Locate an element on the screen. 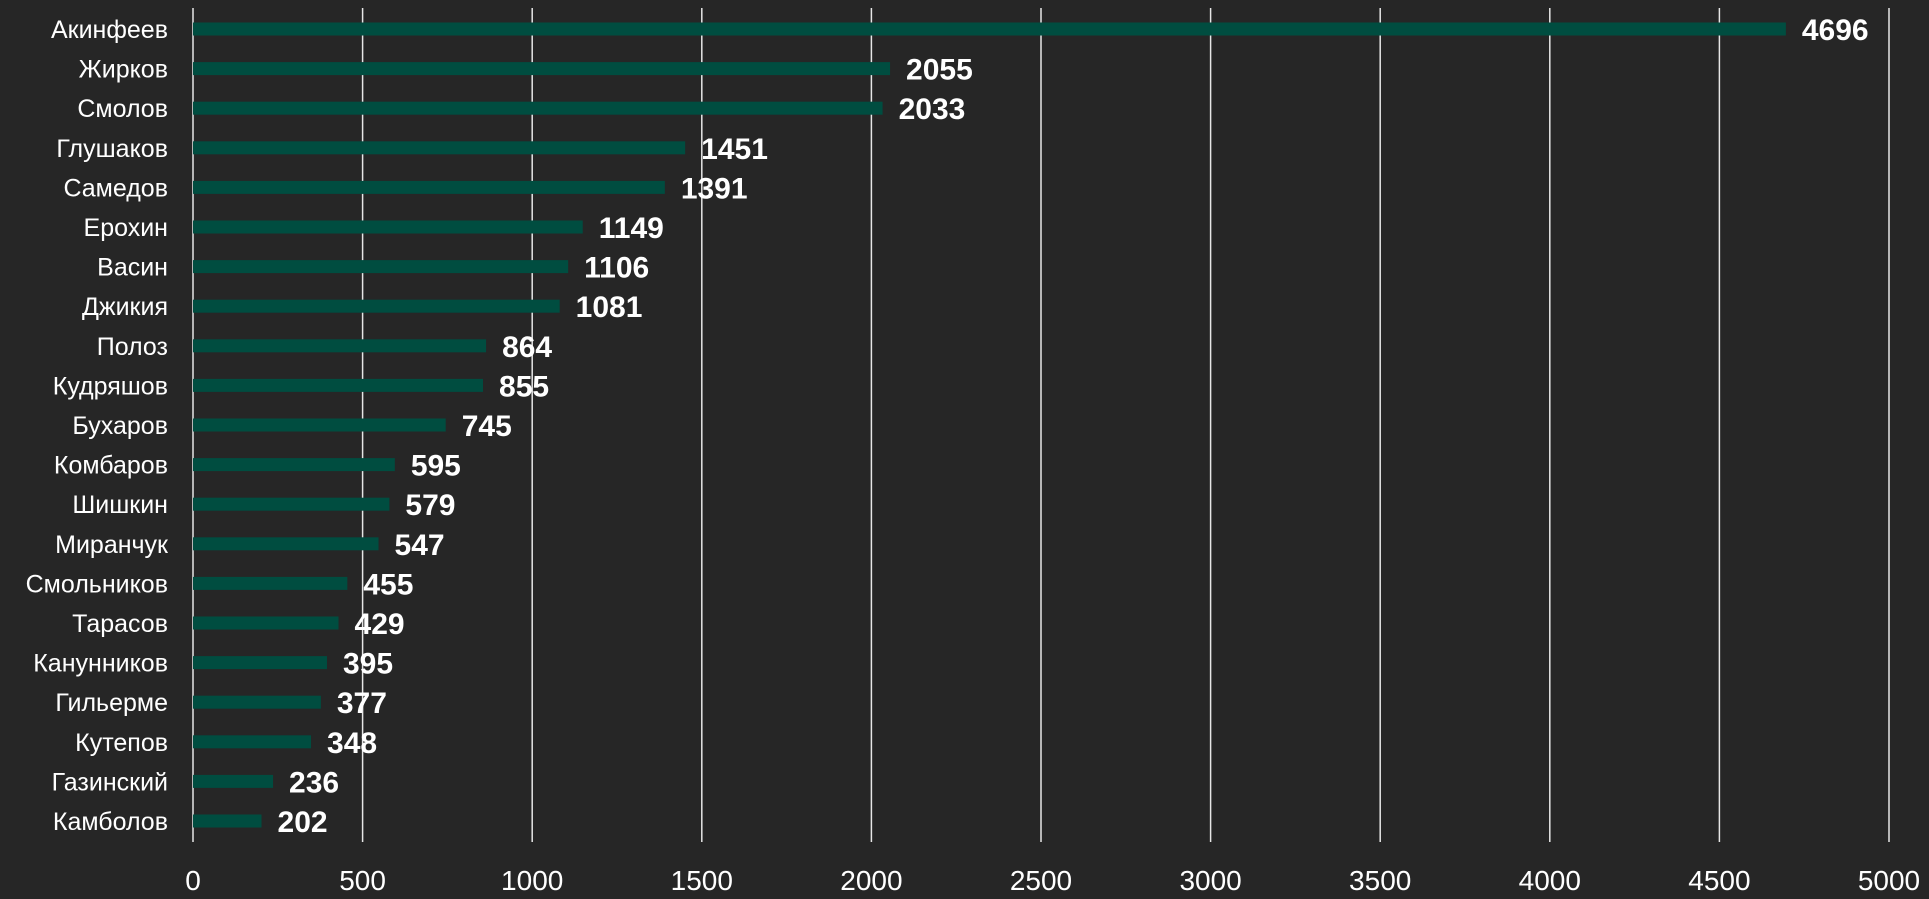  data-label: 395 is located at coordinates (368, 664).